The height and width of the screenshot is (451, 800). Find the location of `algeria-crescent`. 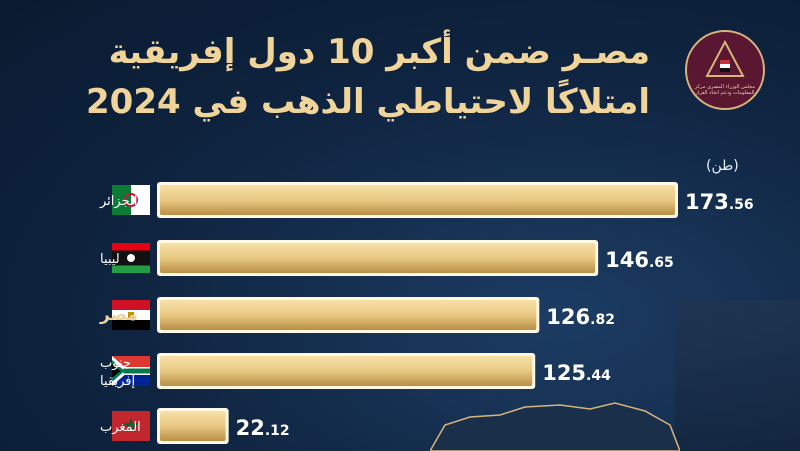

algeria-crescent is located at coordinates (131, 200).